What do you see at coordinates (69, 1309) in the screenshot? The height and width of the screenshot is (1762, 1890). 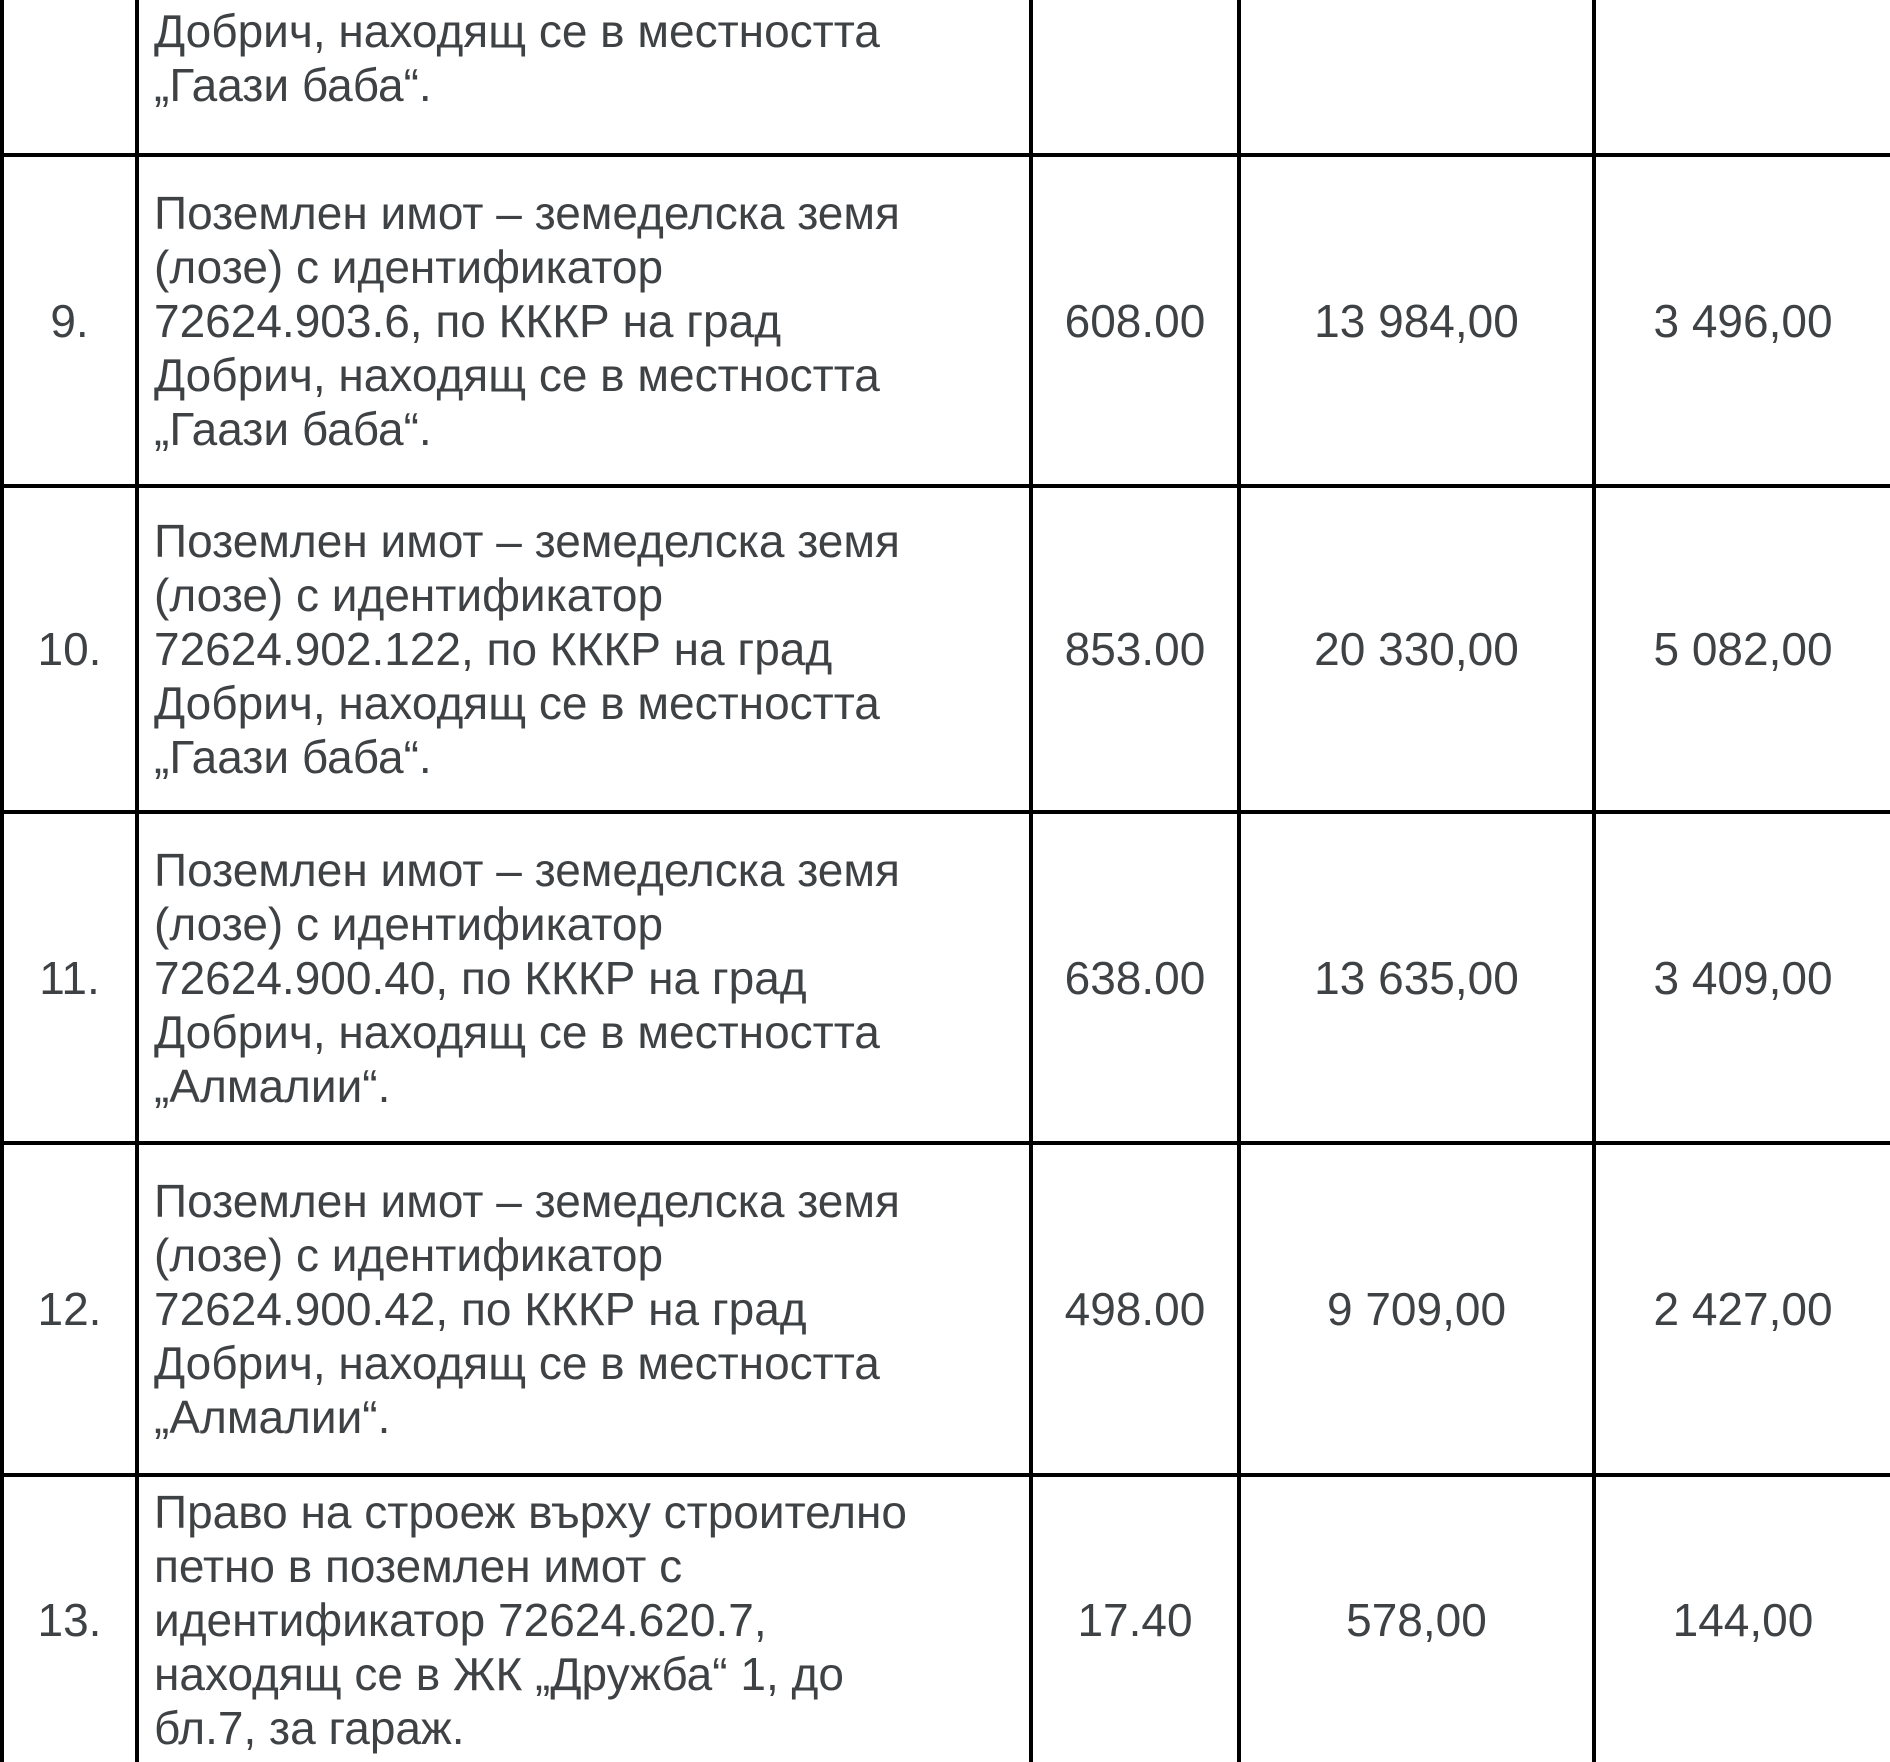 I see `row-number-cell: 12.` at bounding box center [69, 1309].